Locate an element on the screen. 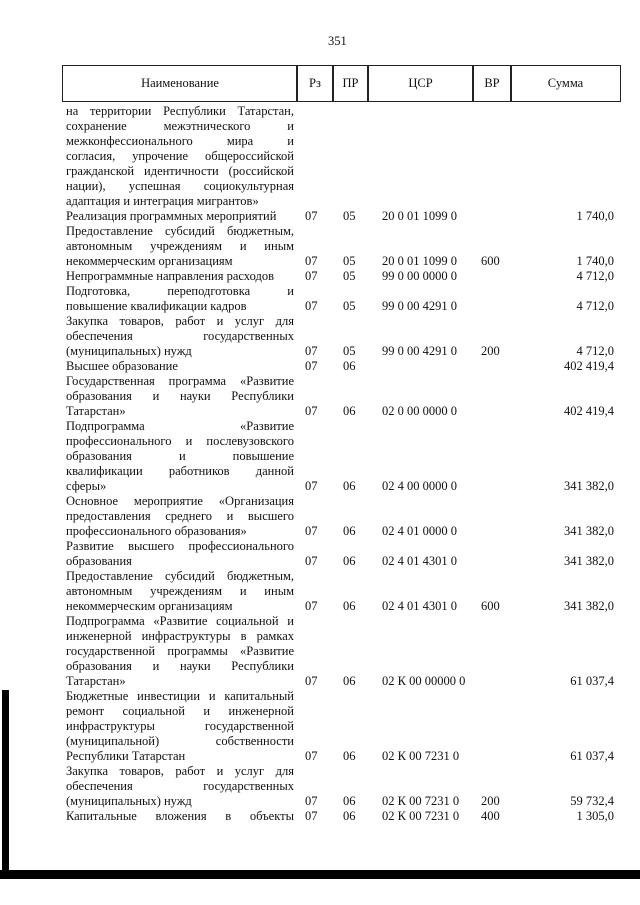  row-name: Реализация программных мероприятий is located at coordinates (171, 216).